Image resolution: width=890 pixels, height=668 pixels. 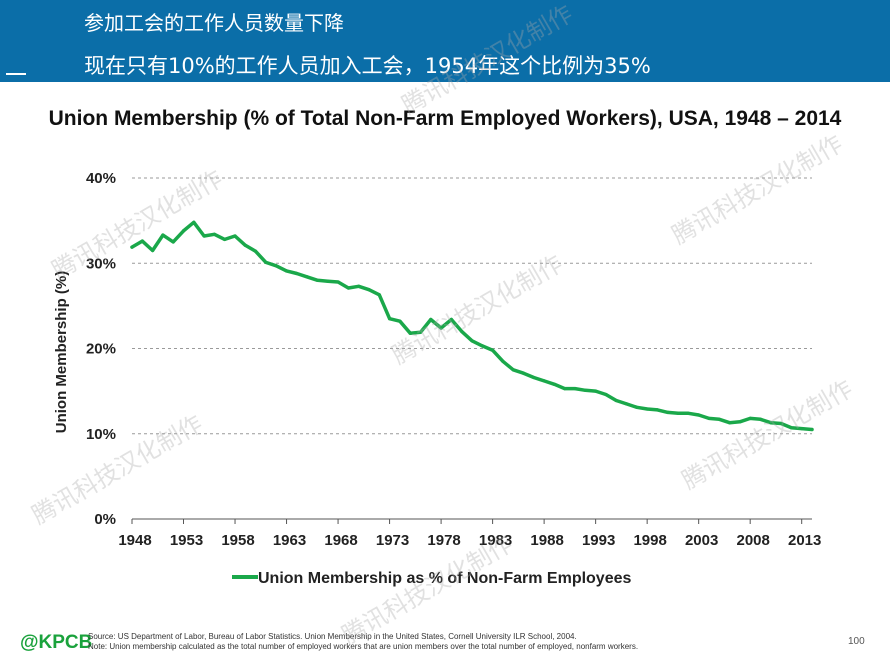 I want to click on x-tick-label: 1993, so click(x=598, y=540).